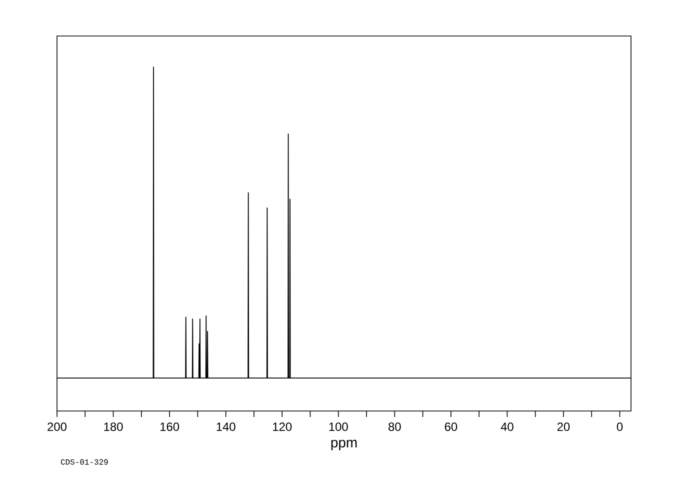  What do you see at coordinates (344, 445) in the screenshot?
I see `x-axis-title: ppm` at bounding box center [344, 445].